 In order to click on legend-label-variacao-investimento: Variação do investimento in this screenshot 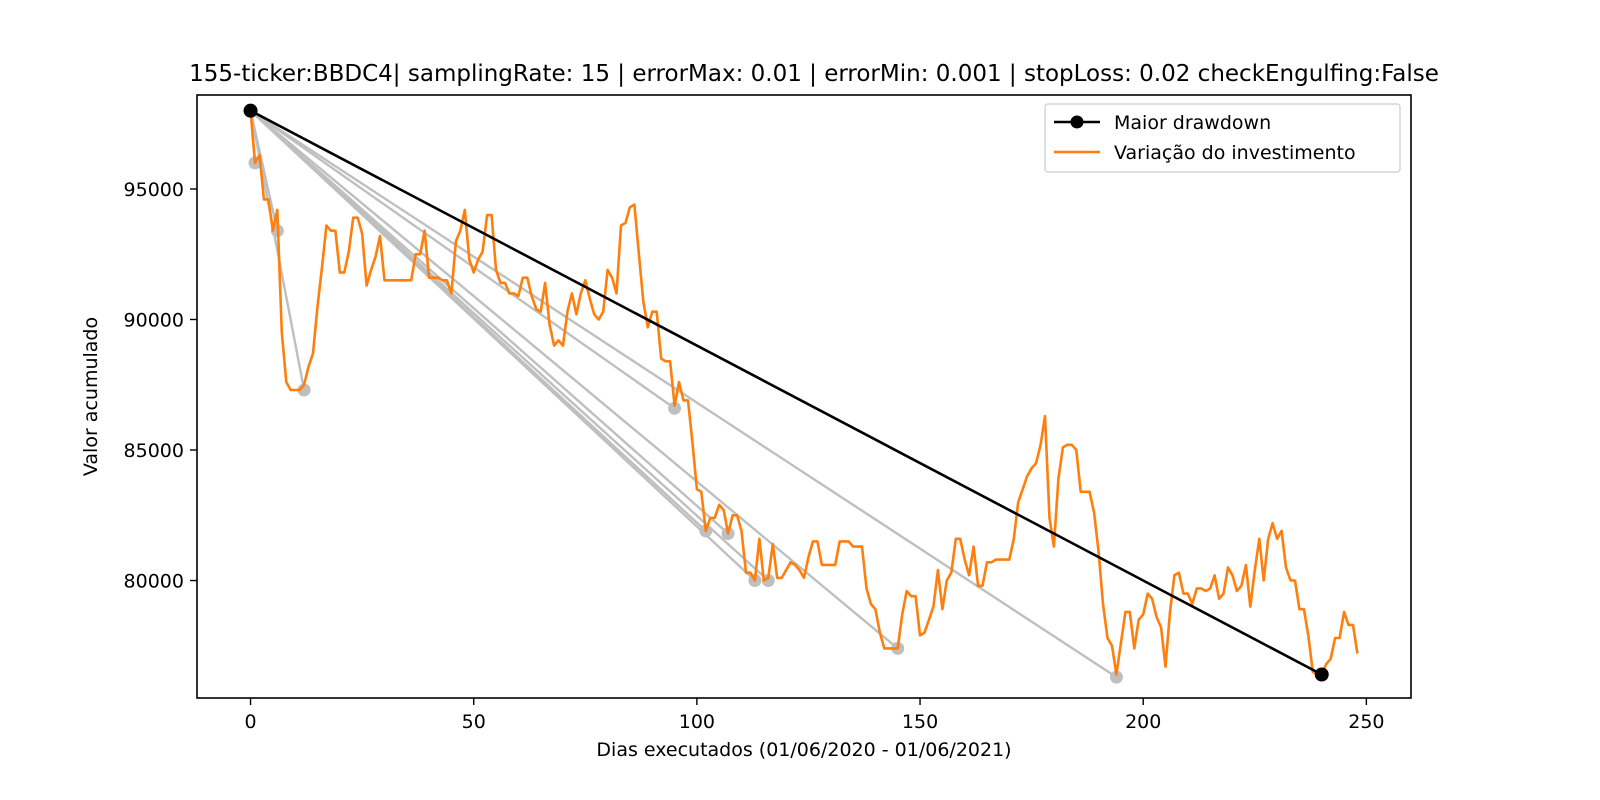, I will do `click(1235, 153)`.